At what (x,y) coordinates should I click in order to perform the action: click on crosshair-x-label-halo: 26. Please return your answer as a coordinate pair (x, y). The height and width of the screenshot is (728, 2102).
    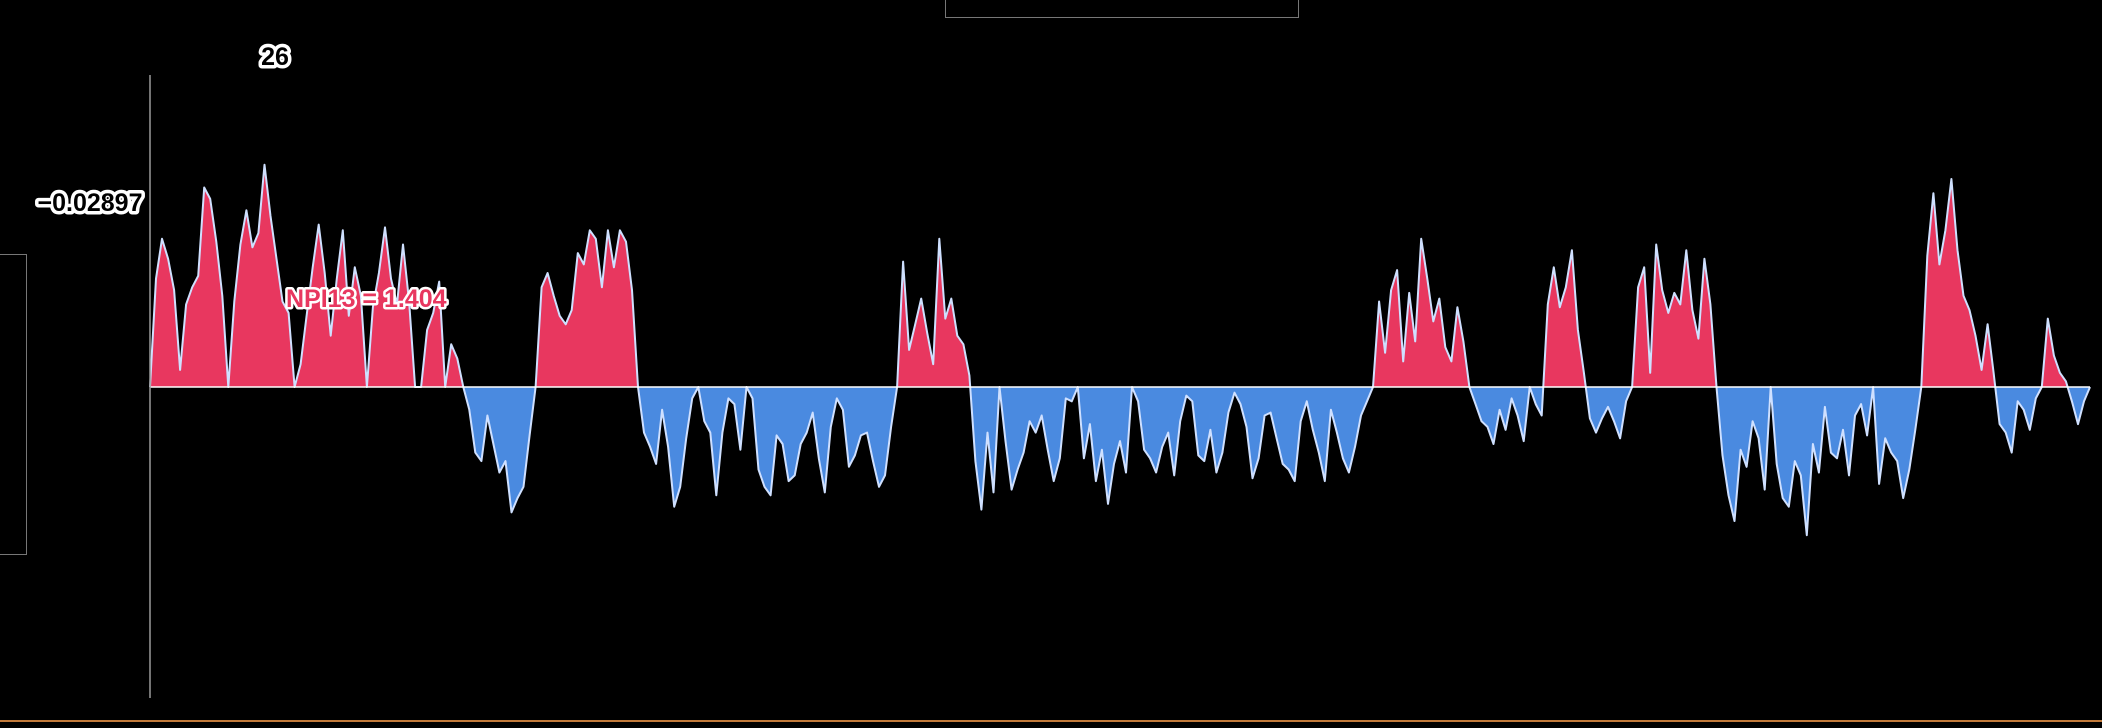
    Looking at the image, I should click on (275, 57).